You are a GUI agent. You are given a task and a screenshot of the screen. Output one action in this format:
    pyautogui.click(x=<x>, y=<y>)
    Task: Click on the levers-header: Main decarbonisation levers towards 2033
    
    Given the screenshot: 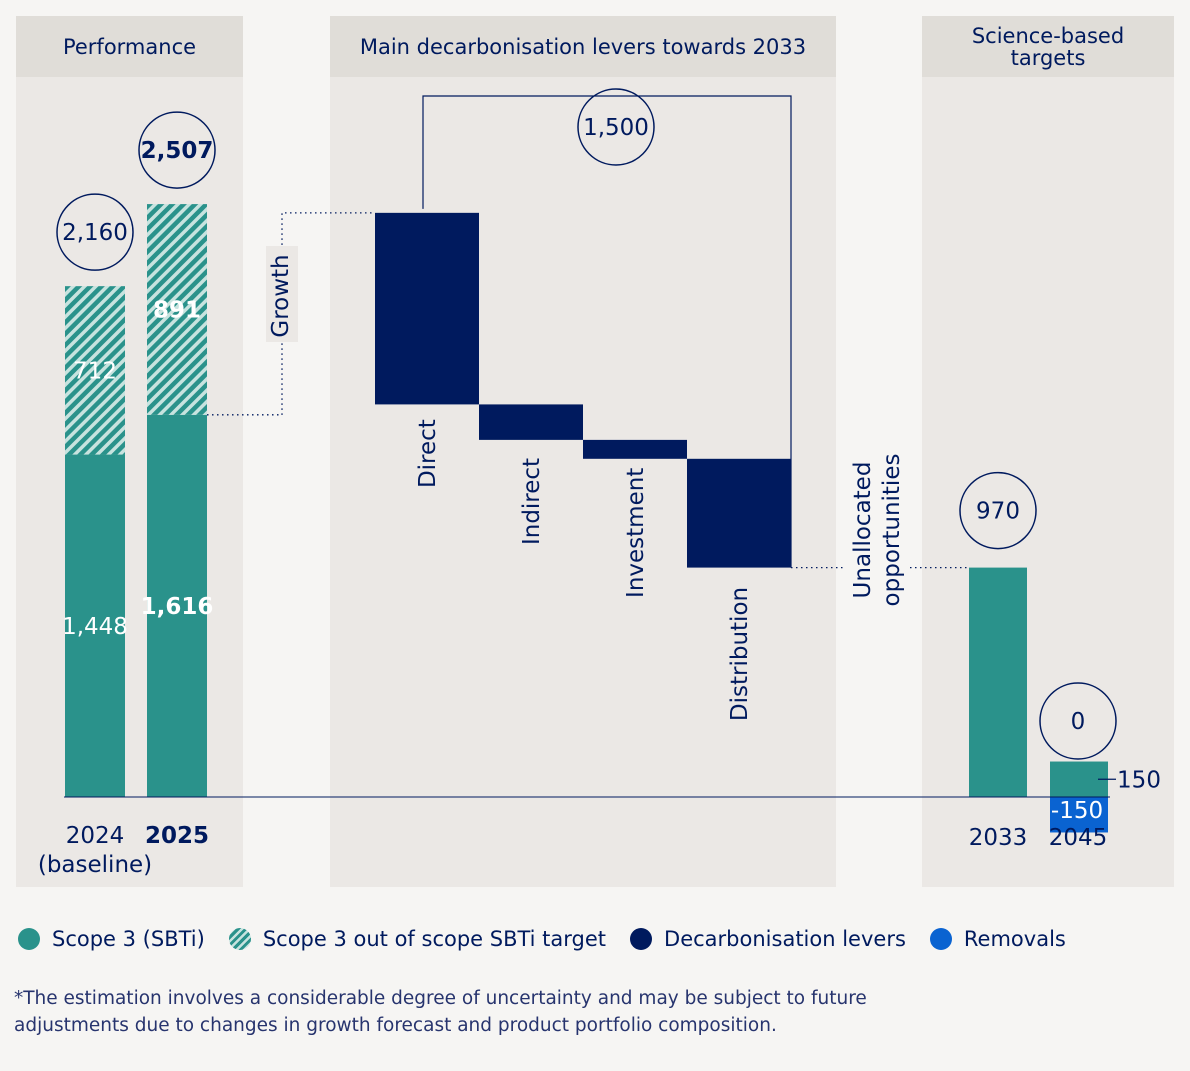 What is the action you would take?
    pyautogui.click(x=583, y=46)
    